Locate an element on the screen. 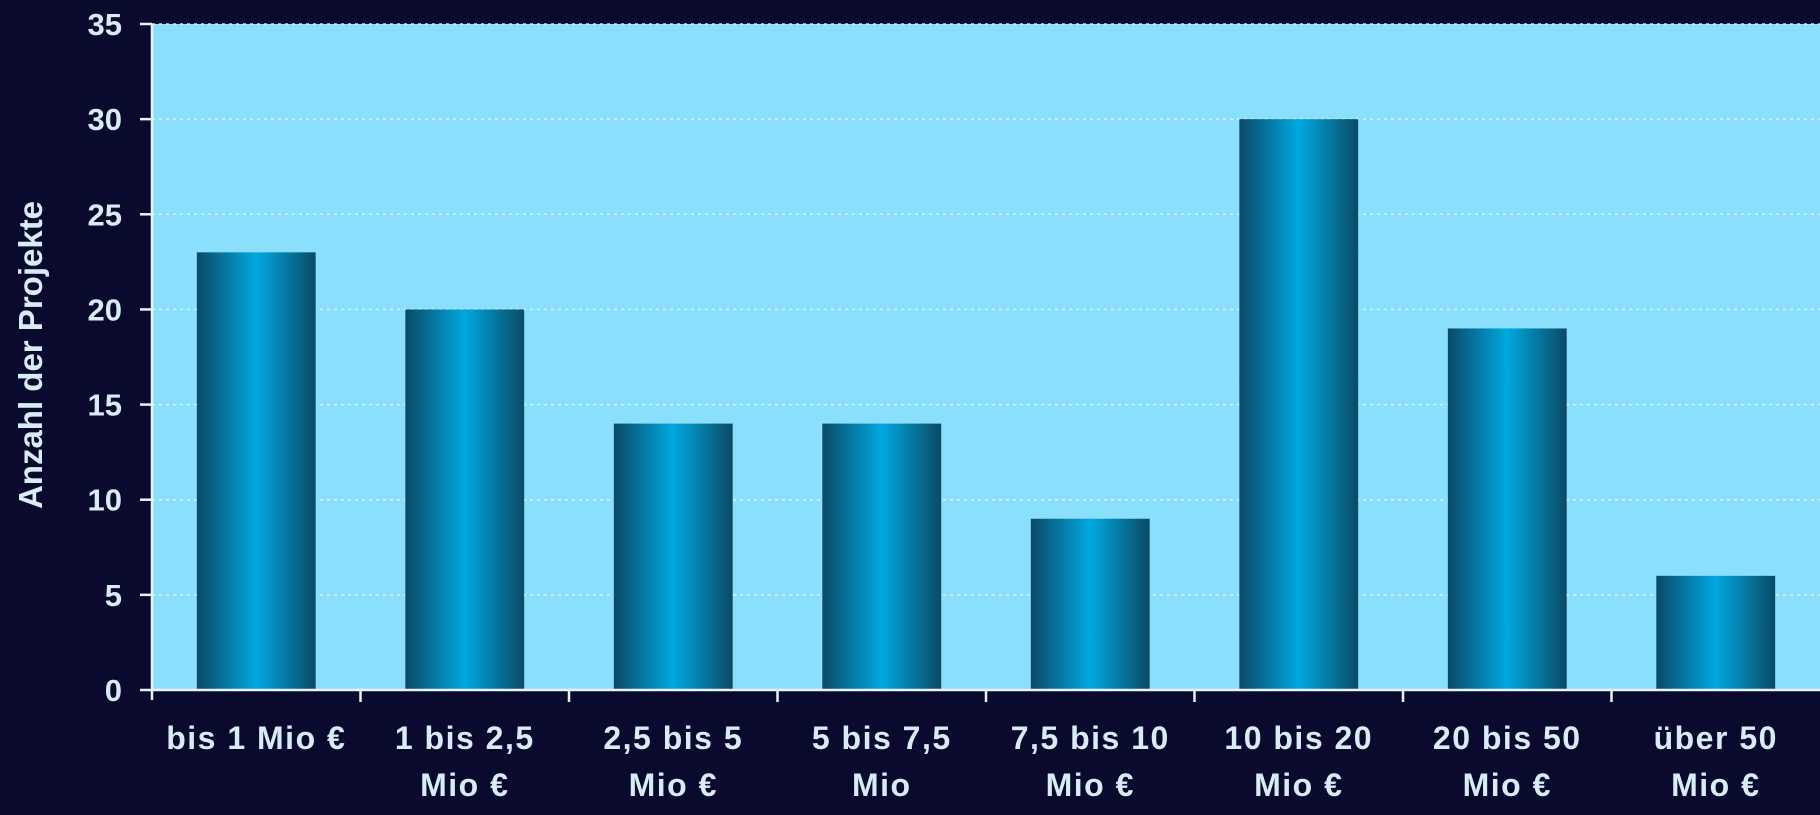  y-tick-label: 35 is located at coordinates (105, 24).